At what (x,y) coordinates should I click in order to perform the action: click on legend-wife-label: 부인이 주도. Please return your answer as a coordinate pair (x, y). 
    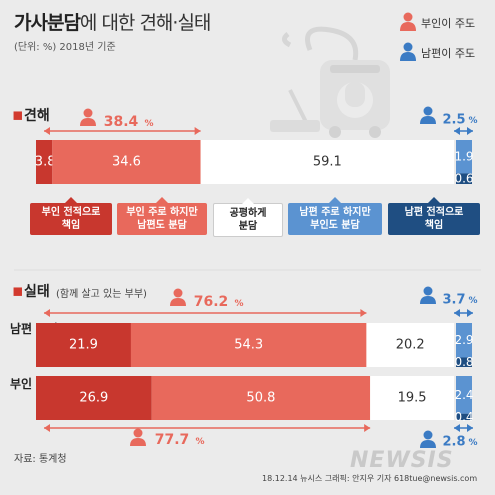
    Looking at the image, I should click on (448, 23).